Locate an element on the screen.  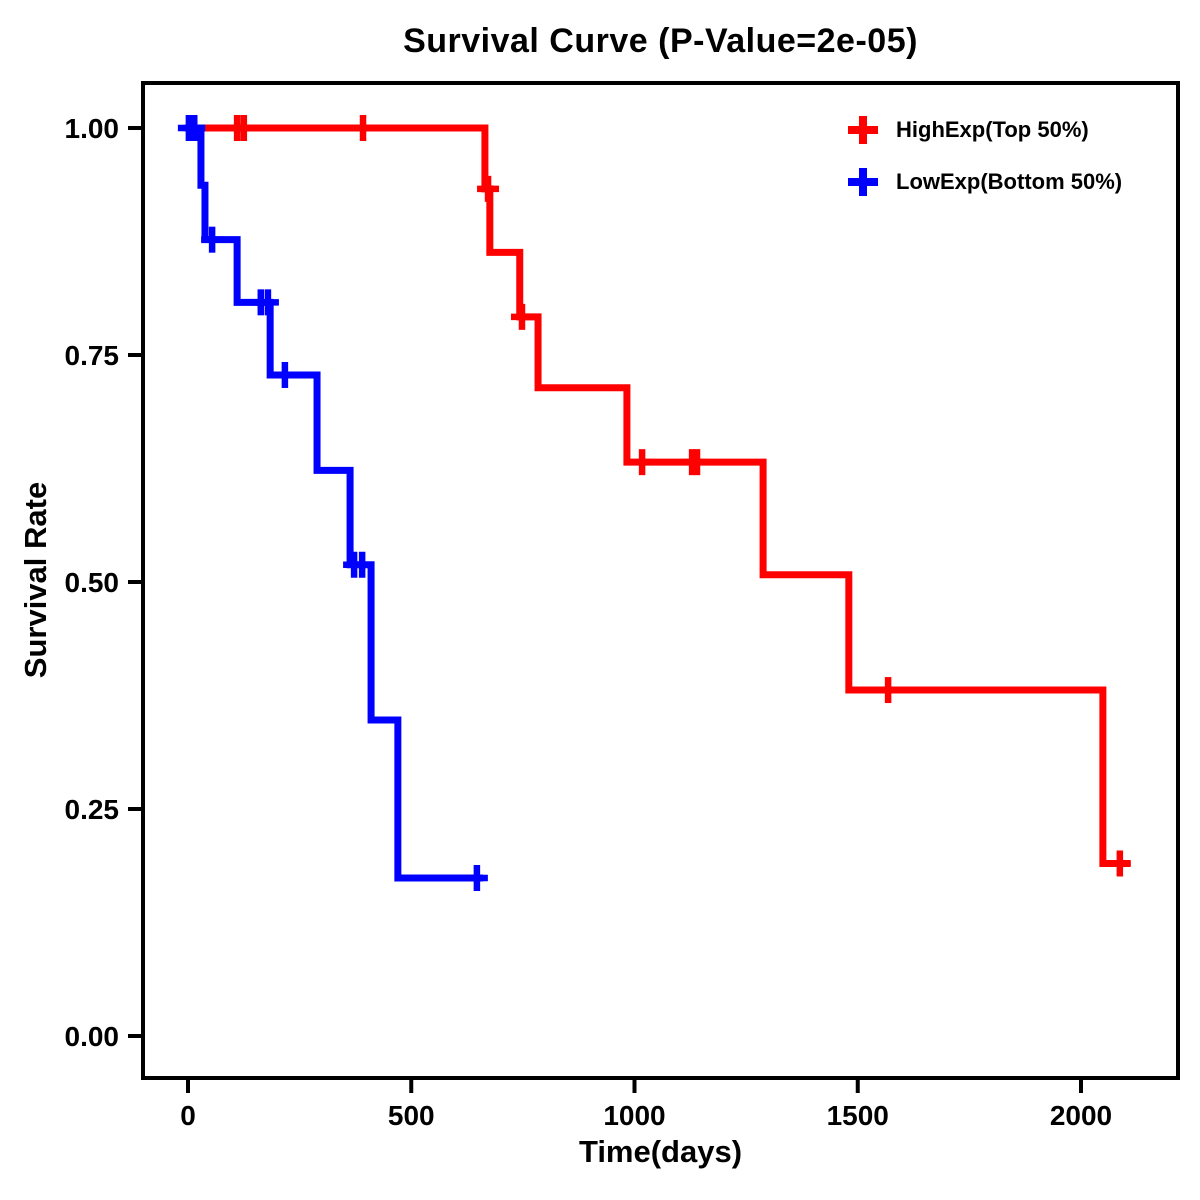
legend-label-highexp: HighExp(Top 50%) is located at coordinates (992, 129).